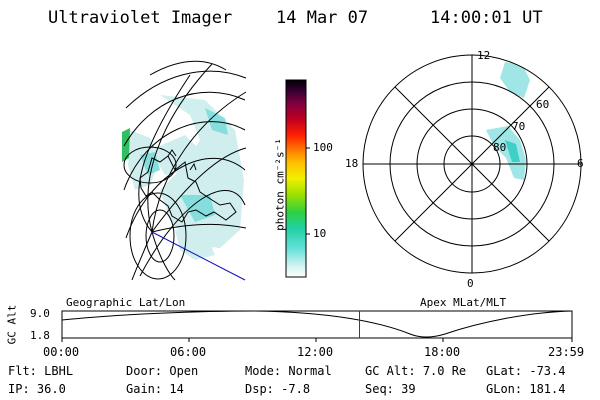 This screenshot has height=400, width=600. I want to click on timeline-xtick-1800: 18:00, so click(442, 352).